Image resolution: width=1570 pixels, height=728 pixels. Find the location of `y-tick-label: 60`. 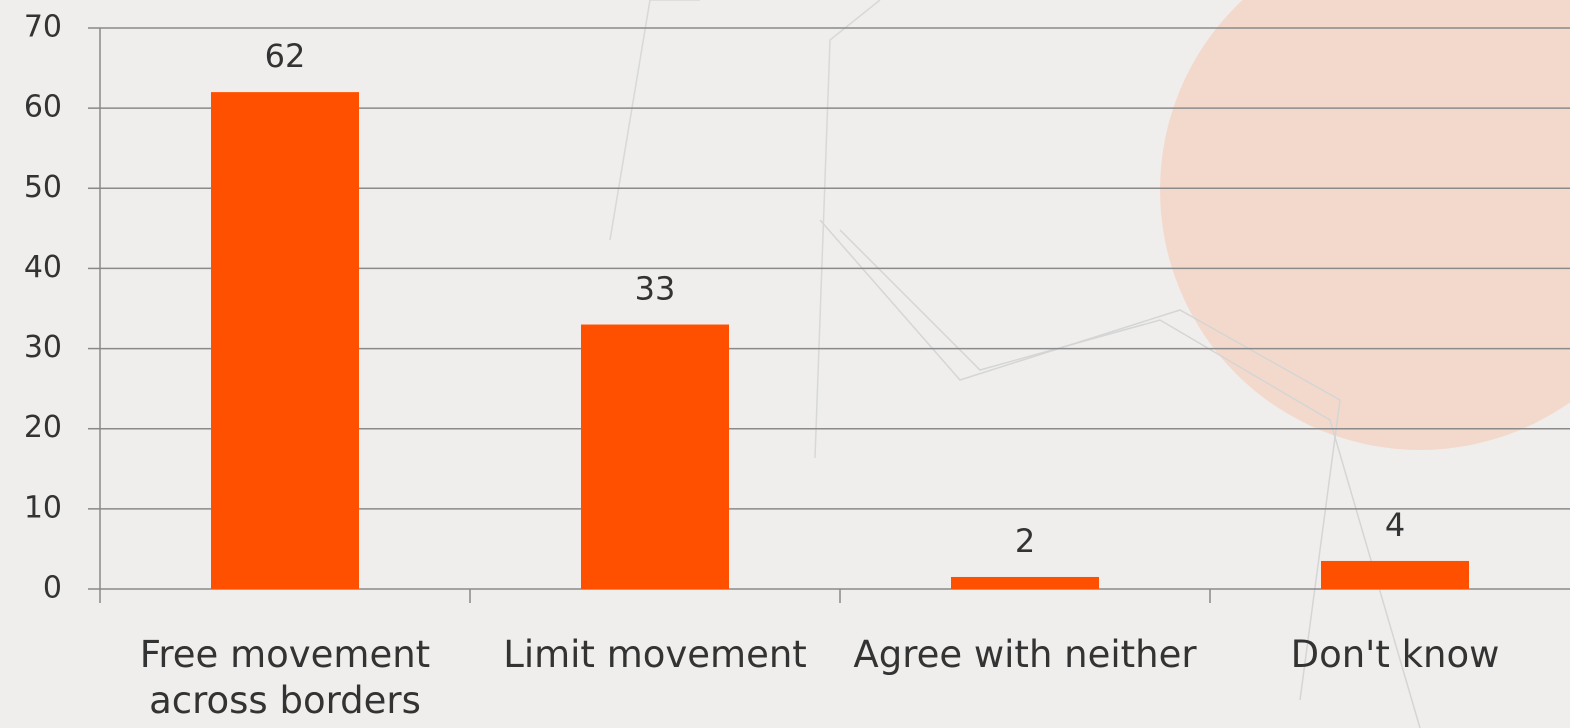

y-tick-label: 60 is located at coordinates (43, 107).